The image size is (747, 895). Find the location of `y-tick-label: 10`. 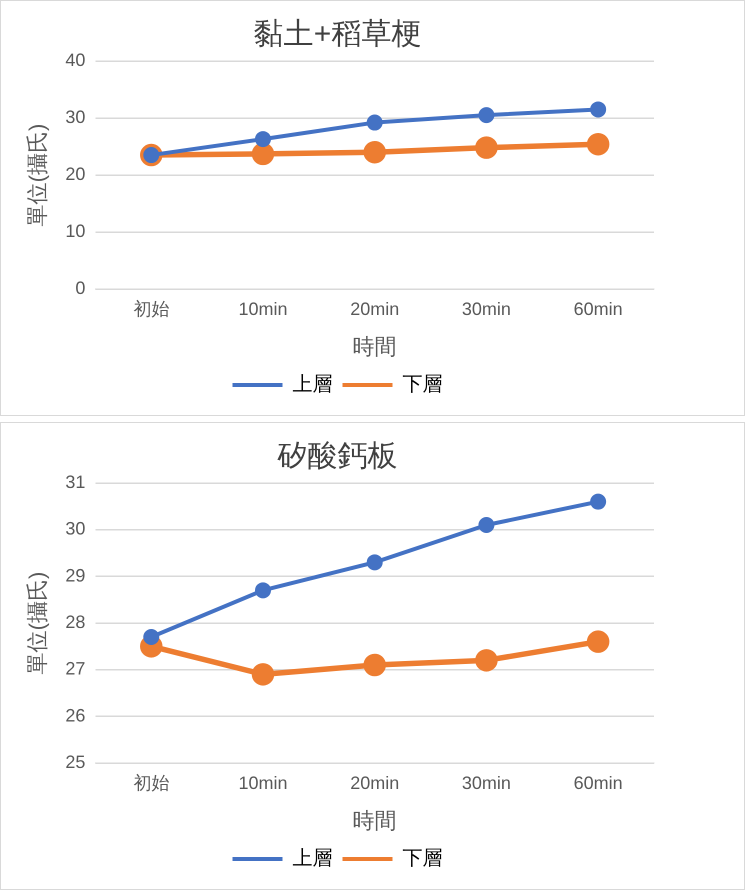

y-tick-label: 10 is located at coordinates (75, 230).